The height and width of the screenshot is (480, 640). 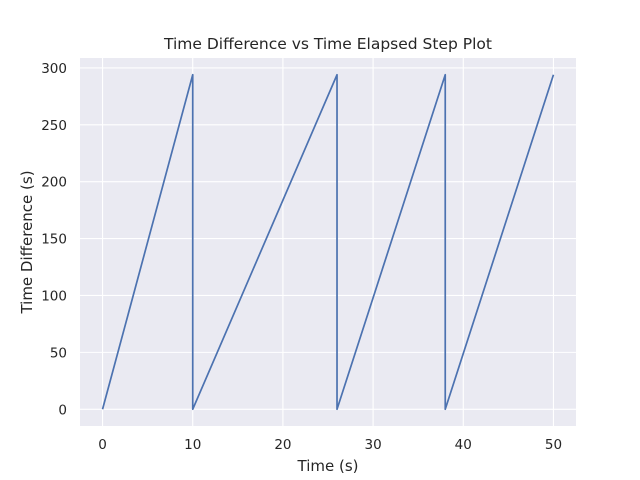 I want to click on x-axis-label: Time (s), so click(x=328, y=466).